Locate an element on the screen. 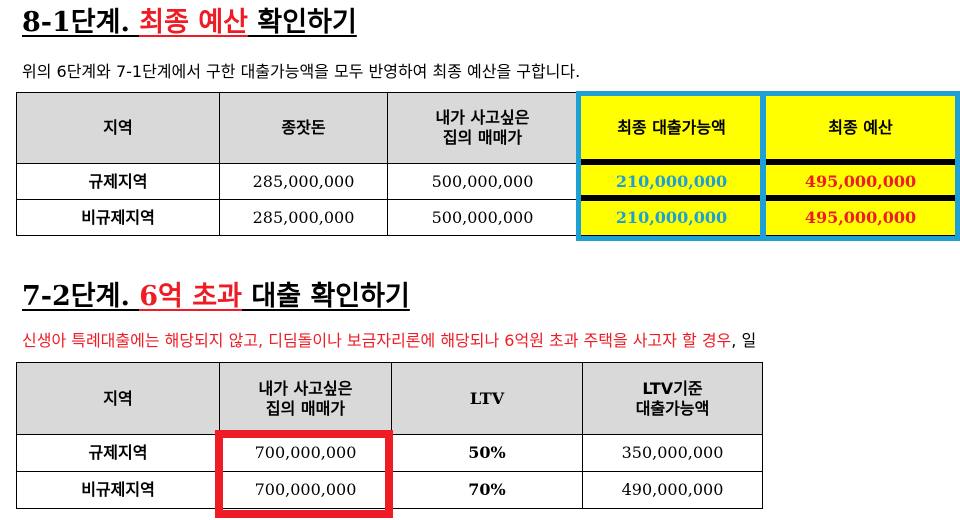 This screenshot has height=520, width=960. section2-title-prefix: 7-2단계. is located at coordinates (81, 296).